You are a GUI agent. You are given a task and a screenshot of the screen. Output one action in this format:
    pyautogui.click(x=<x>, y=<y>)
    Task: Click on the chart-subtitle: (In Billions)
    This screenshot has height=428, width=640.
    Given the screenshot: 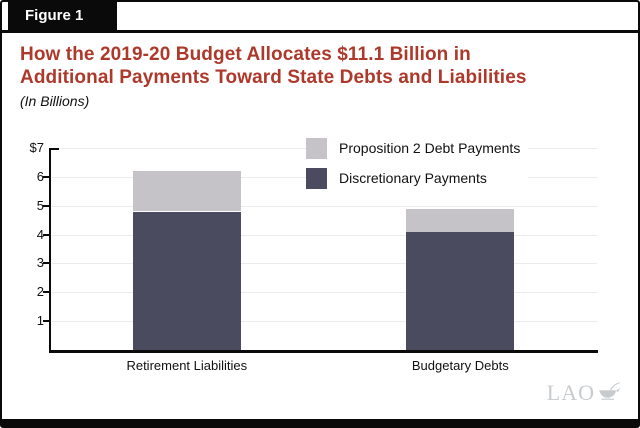 What is the action you would take?
    pyautogui.click(x=55, y=101)
    